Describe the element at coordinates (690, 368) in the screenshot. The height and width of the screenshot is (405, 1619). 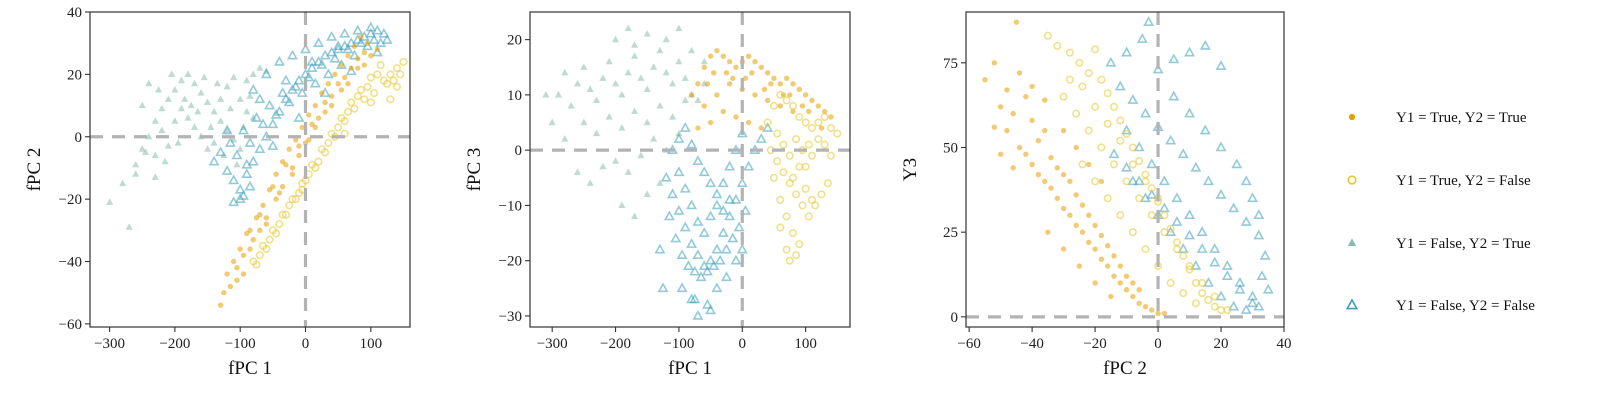
I see `x-axis-title: fPC 1` at that location.